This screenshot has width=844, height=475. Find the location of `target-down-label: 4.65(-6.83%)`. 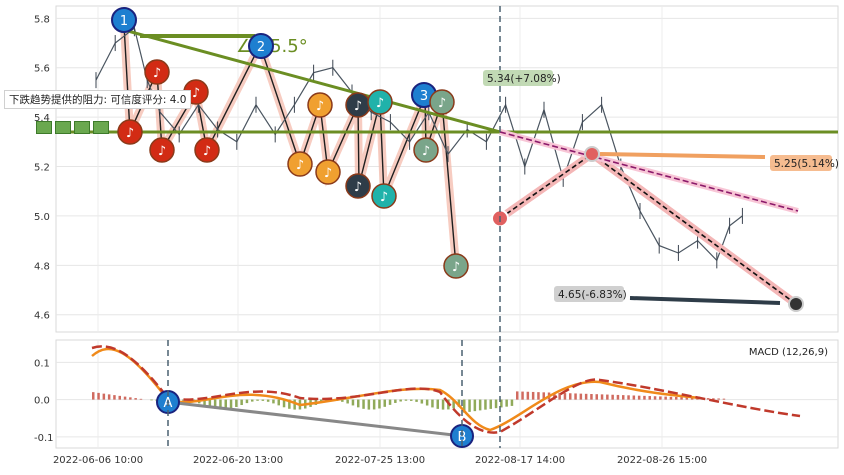

target-down-label: 4.65(-6.83%) is located at coordinates (592, 295).